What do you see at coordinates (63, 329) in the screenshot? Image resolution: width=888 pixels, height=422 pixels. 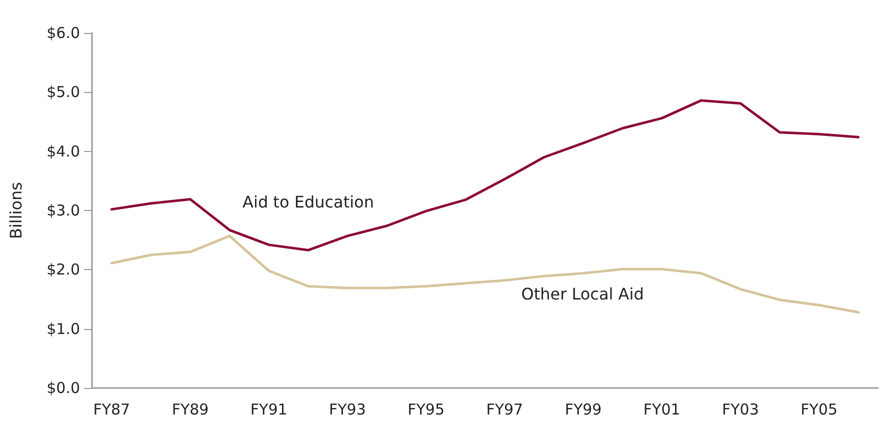 I see `y-tick-label: $1.0` at bounding box center [63, 329].